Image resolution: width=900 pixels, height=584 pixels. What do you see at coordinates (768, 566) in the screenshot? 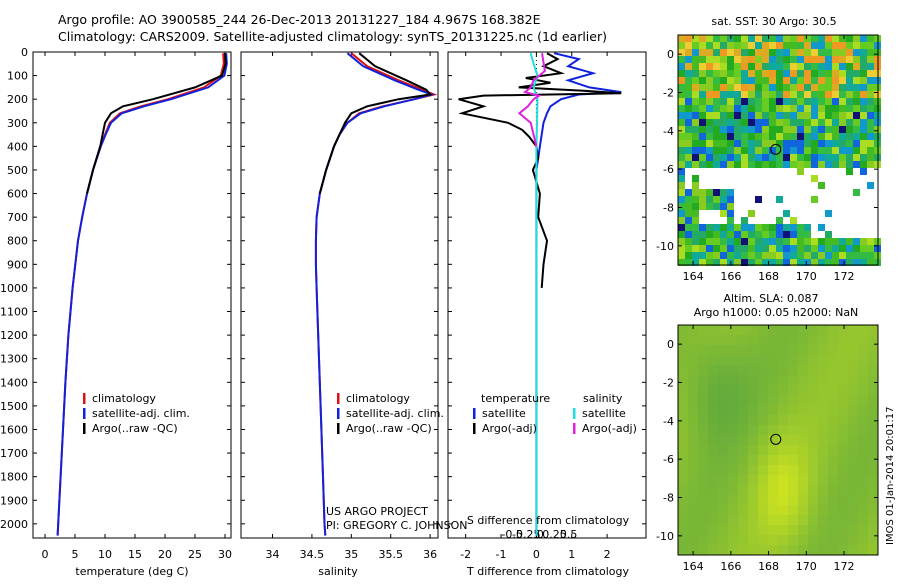
I see `map-x-label: 168` at bounding box center [768, 566].